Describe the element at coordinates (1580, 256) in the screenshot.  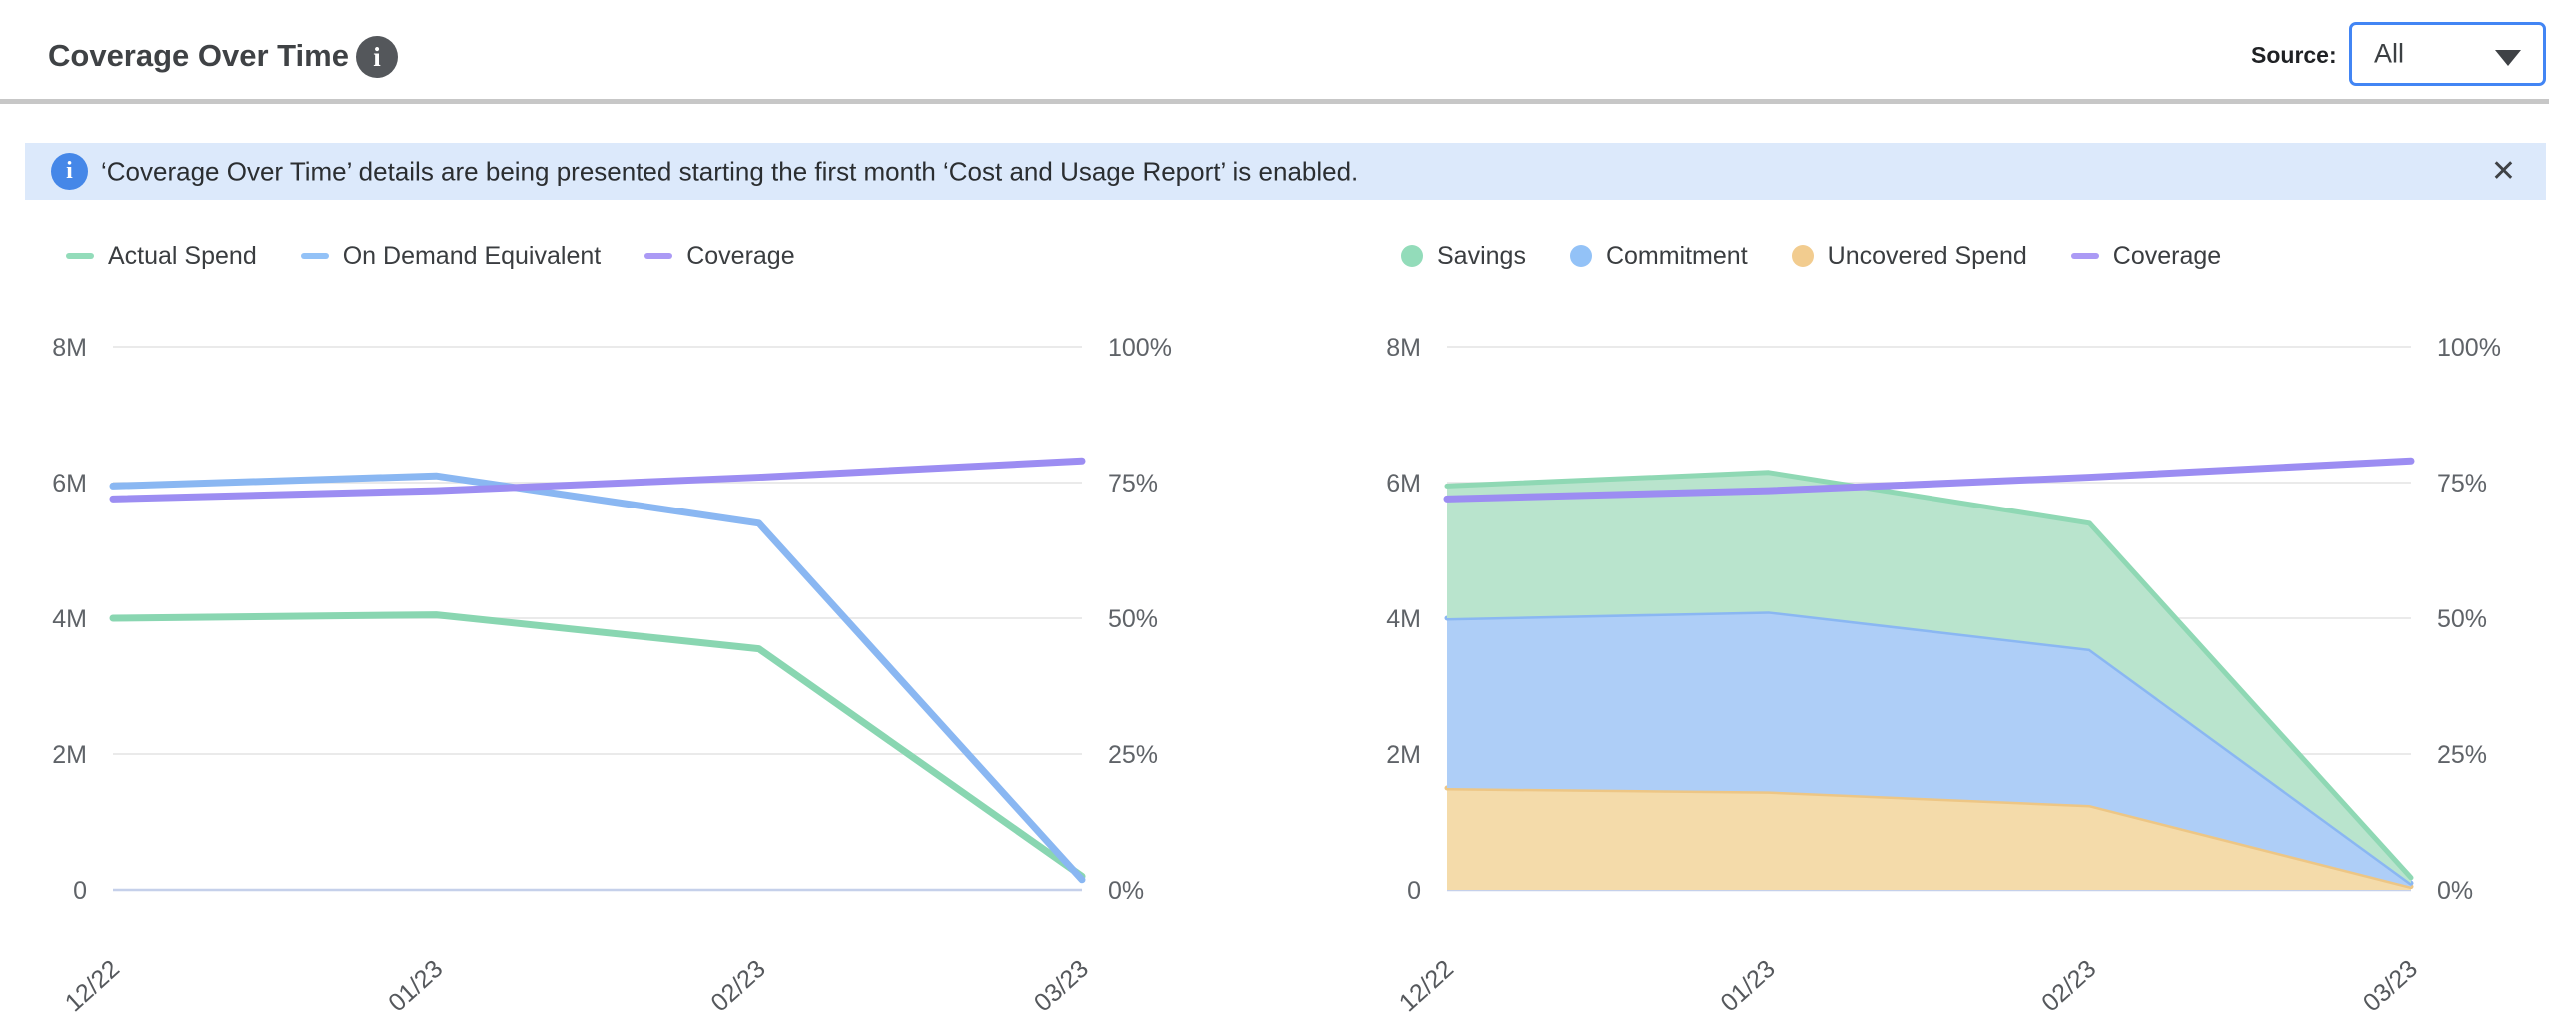
I see `commitment-marker-icon` at that location.